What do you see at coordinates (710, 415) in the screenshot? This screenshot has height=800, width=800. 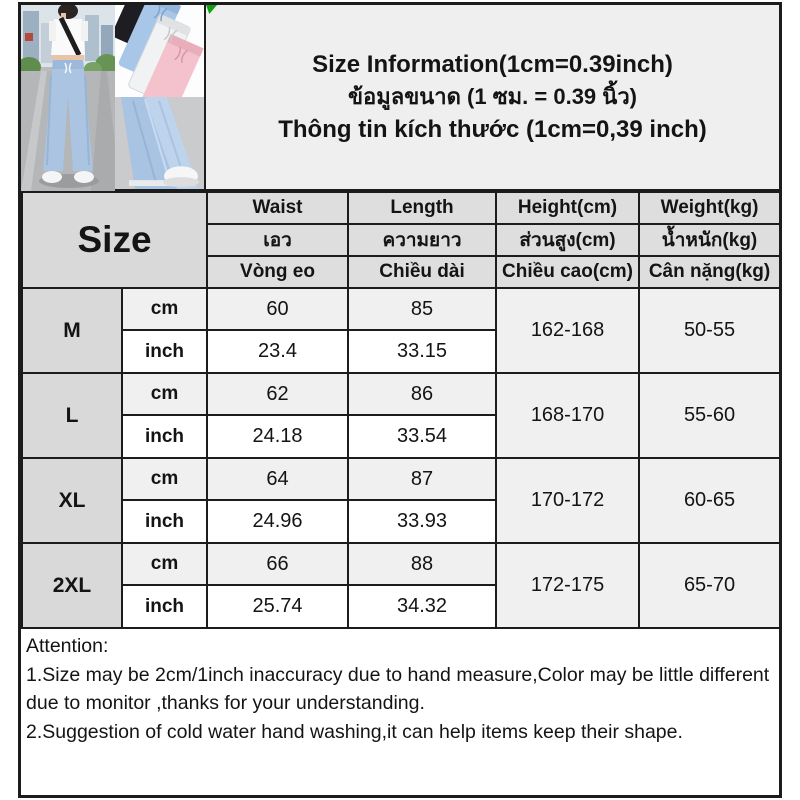 I see `weight-range-l: 55-60` at bounding box center [710, 415].